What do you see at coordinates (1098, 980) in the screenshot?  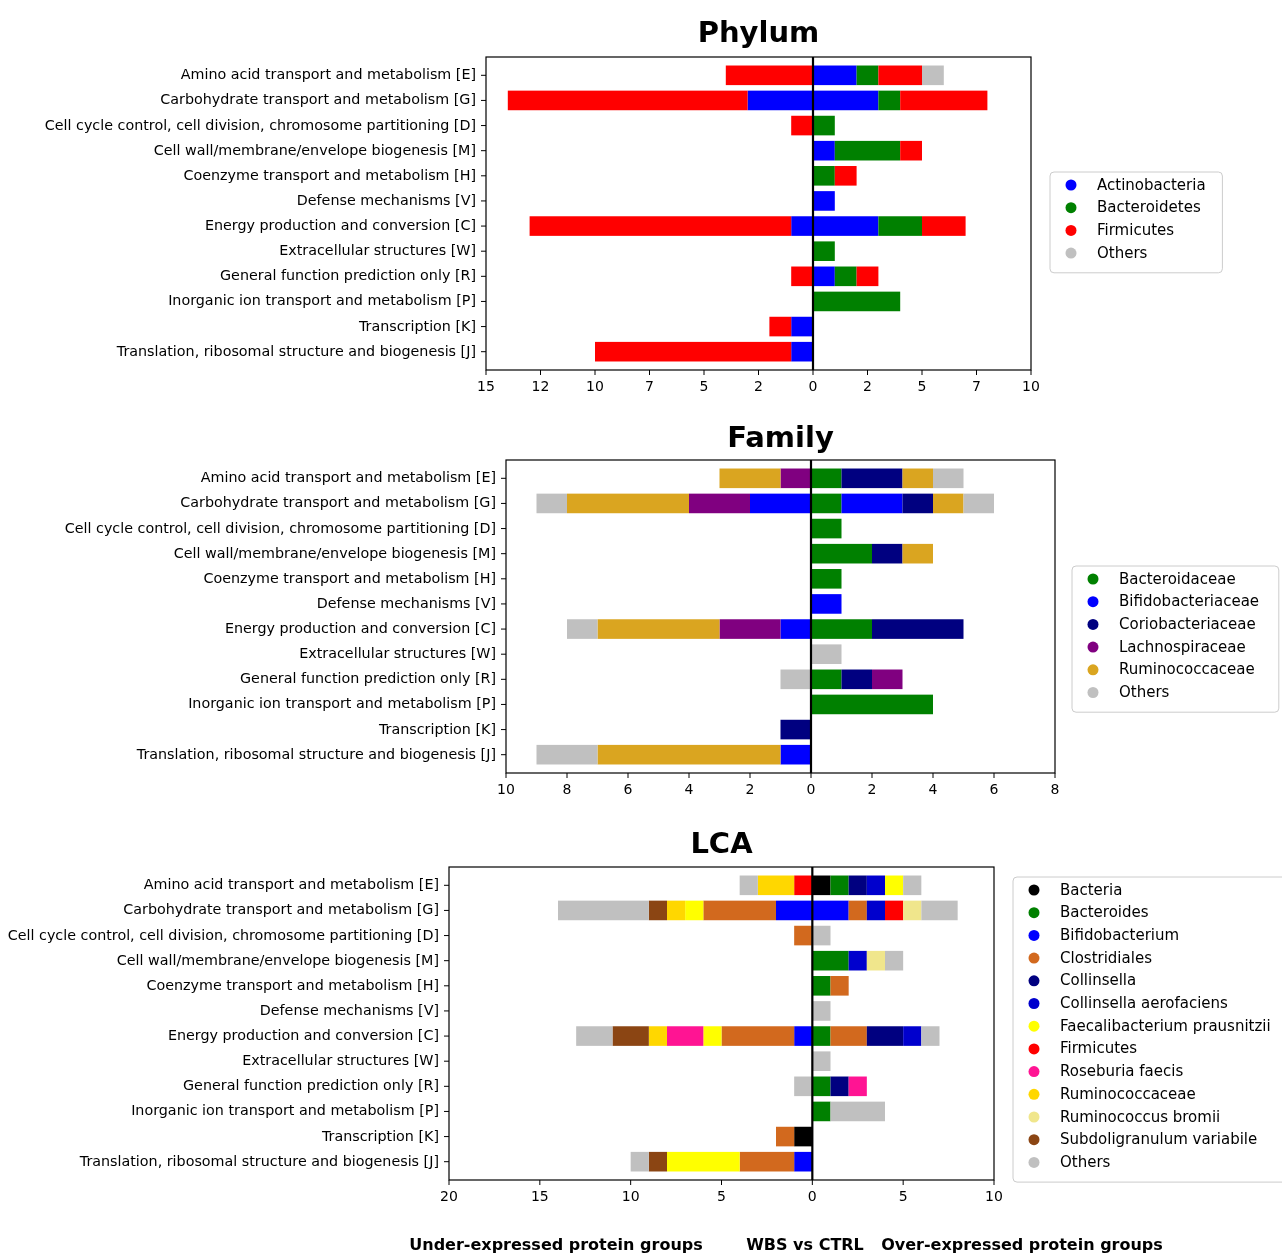 I see `legend-label: Collinsella` at bounding box center [1098, 980].